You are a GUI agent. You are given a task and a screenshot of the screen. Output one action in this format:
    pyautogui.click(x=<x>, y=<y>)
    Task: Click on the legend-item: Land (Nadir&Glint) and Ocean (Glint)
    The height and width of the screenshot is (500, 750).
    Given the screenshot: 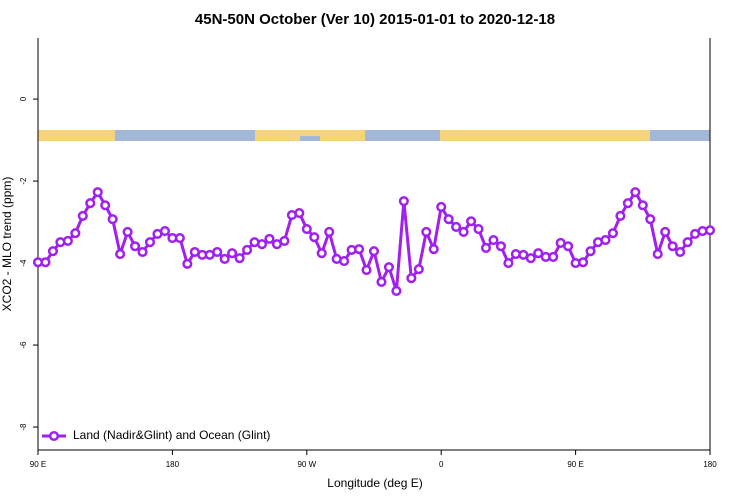 What is the action you would take?
    pyautogui.click(x=156, y=435)
    